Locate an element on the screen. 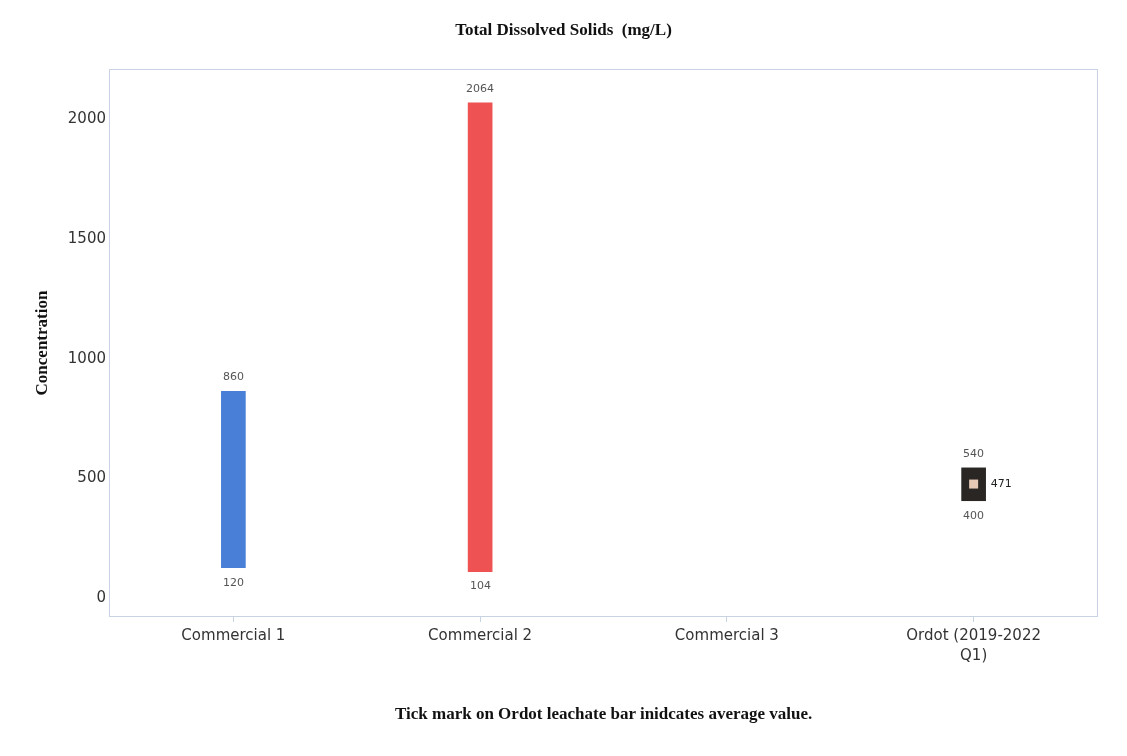  chart-title: Total Dissolved Solids (mg/L) is located at coordinates (563, 29).